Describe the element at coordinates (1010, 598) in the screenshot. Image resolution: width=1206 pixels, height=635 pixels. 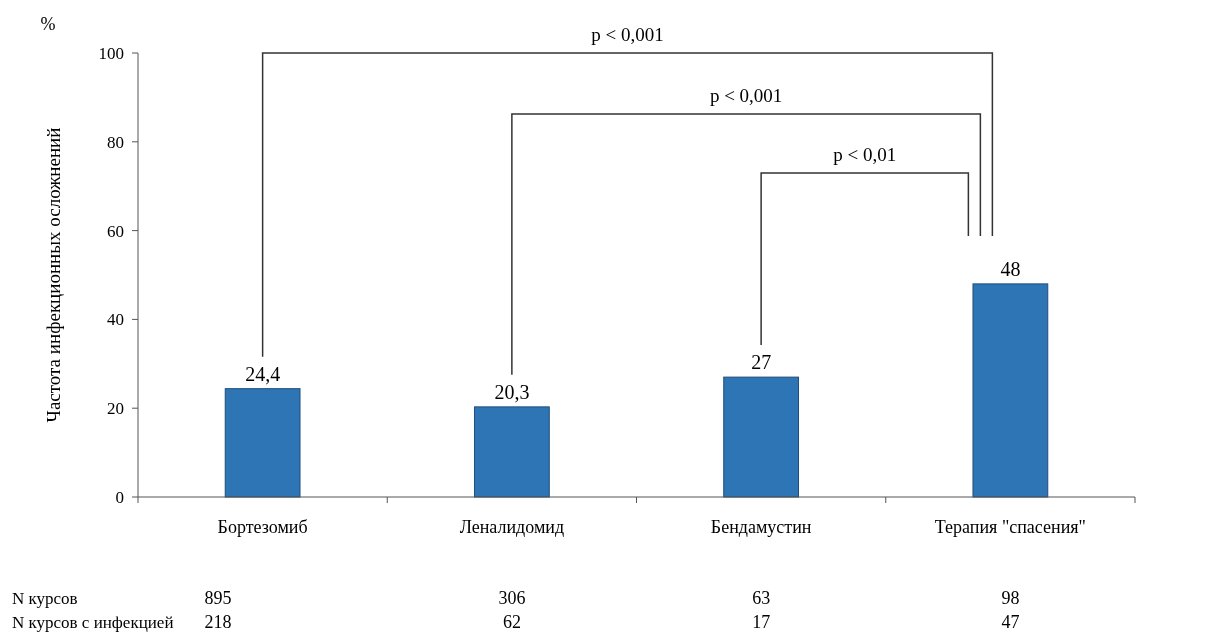
I see `text: 98` at that location.